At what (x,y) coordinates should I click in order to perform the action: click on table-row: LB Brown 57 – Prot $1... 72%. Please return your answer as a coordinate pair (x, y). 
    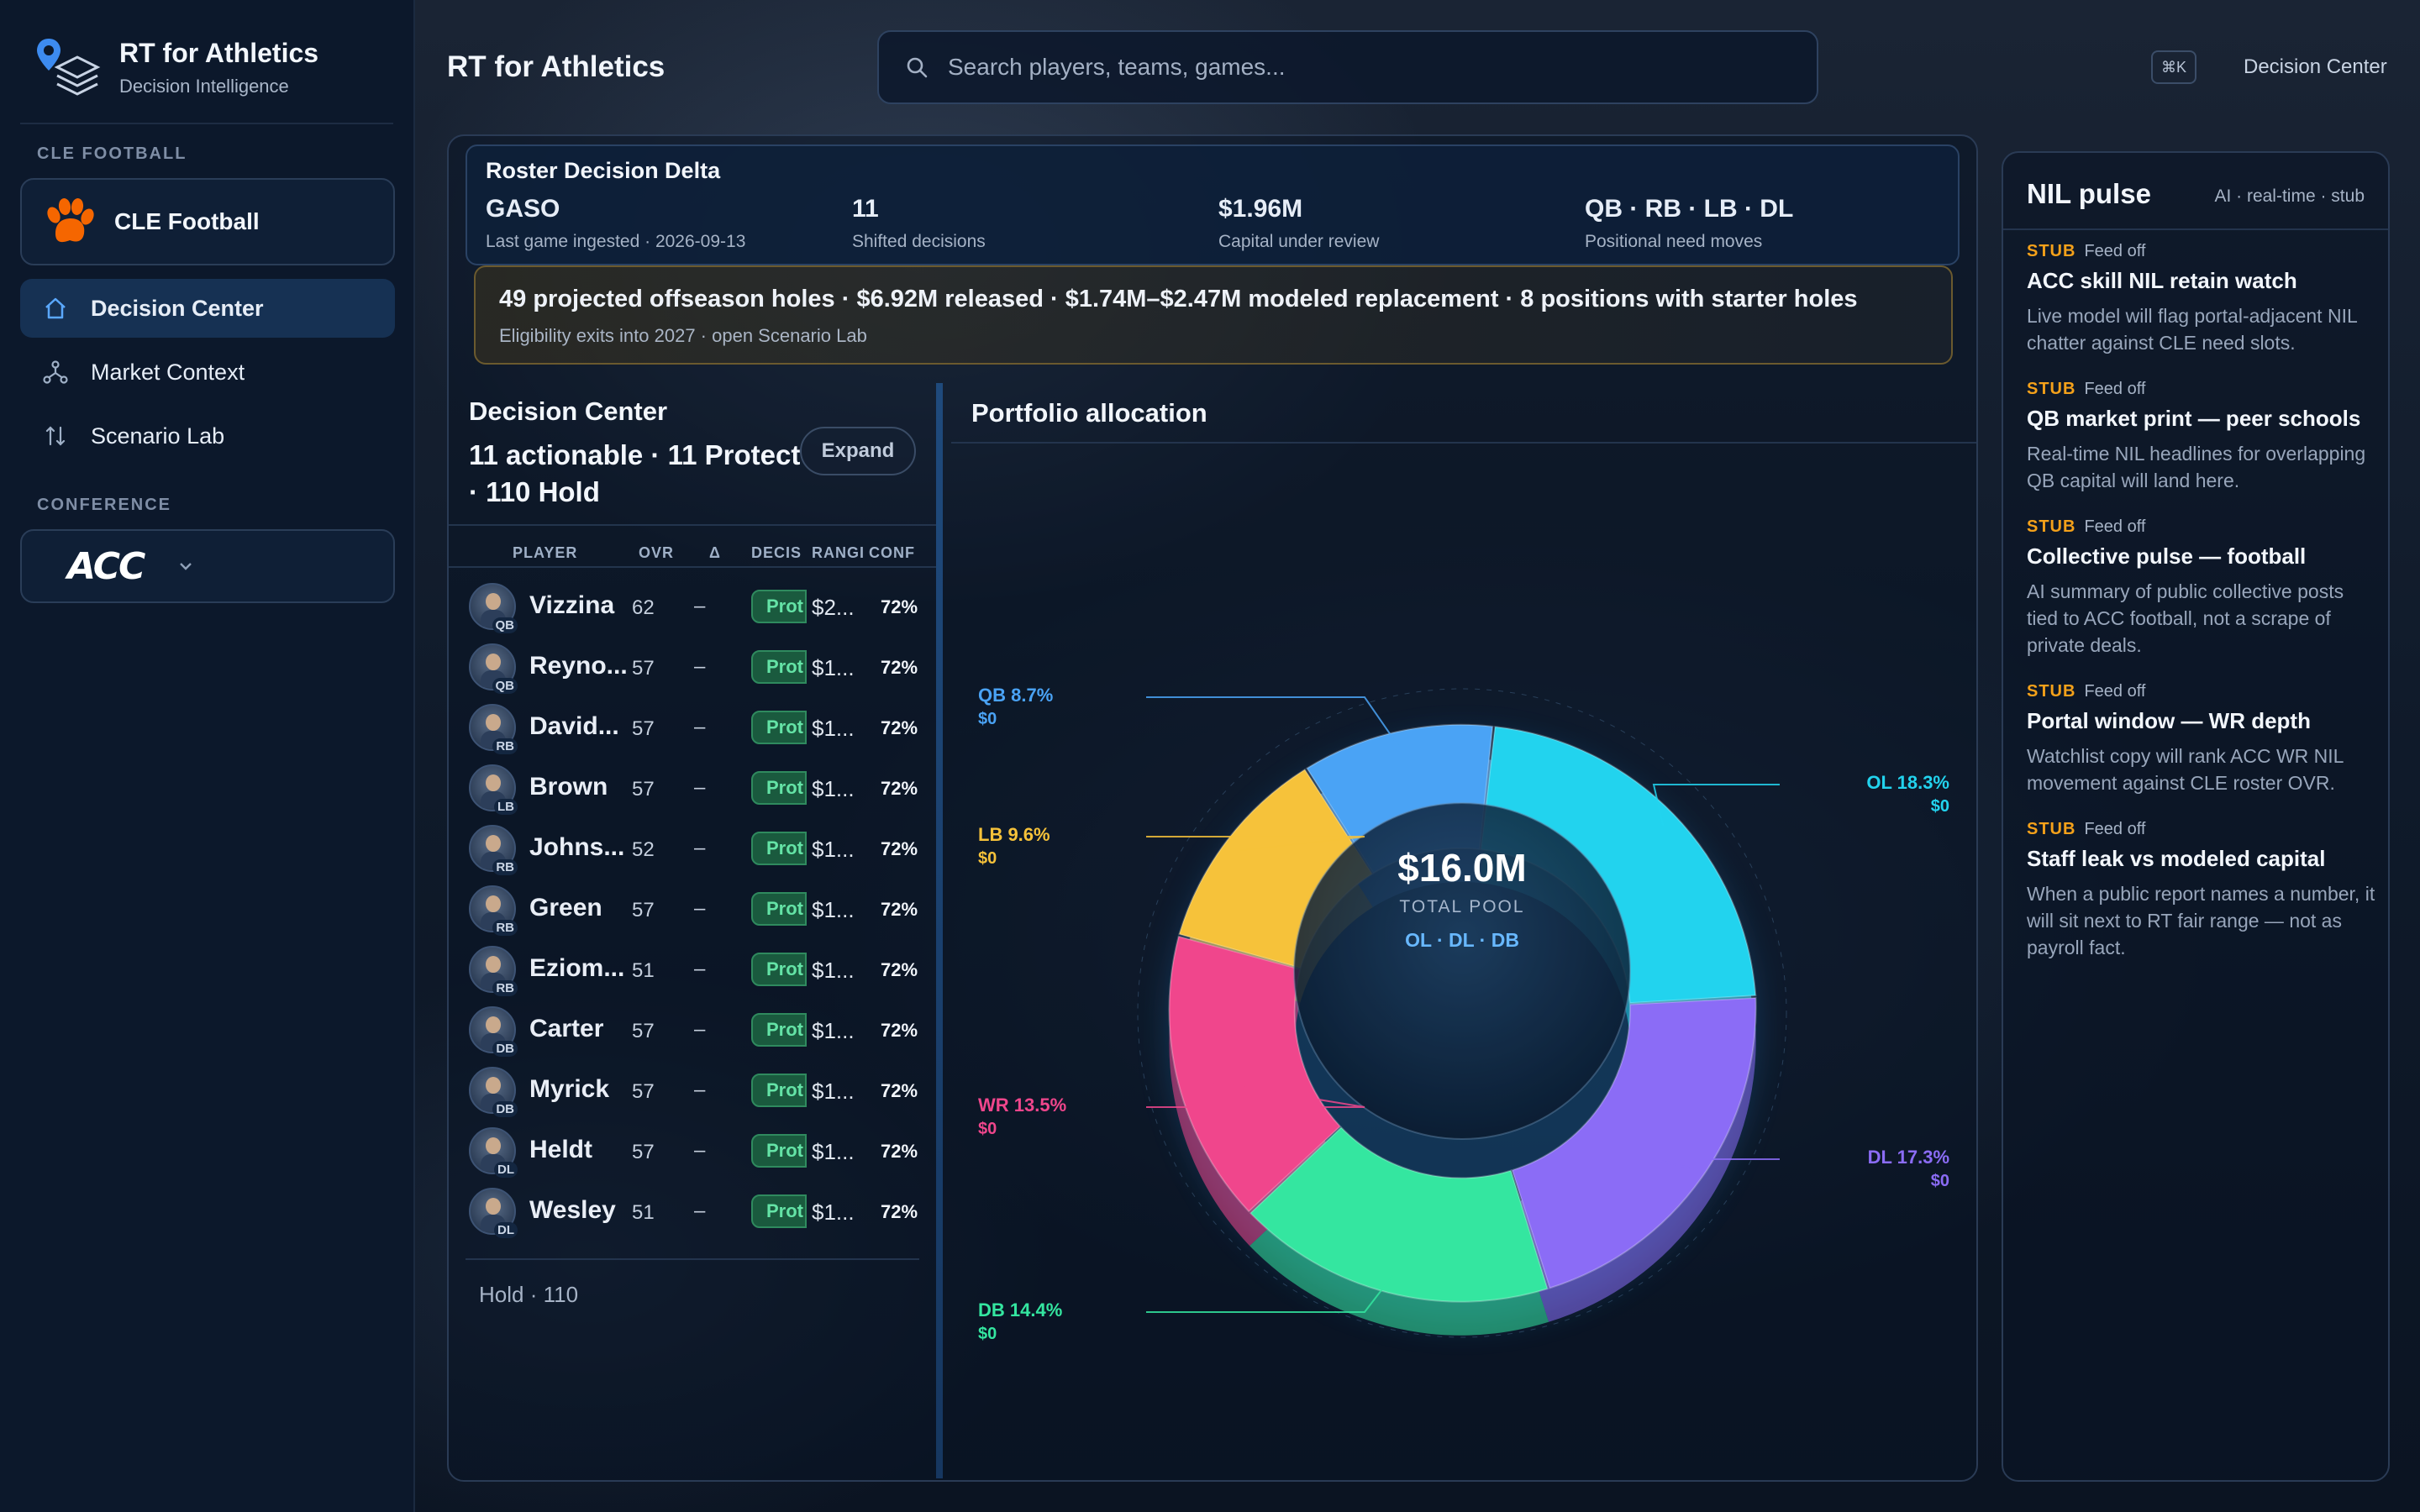
    Looking at the image, I should click on (694, 788).